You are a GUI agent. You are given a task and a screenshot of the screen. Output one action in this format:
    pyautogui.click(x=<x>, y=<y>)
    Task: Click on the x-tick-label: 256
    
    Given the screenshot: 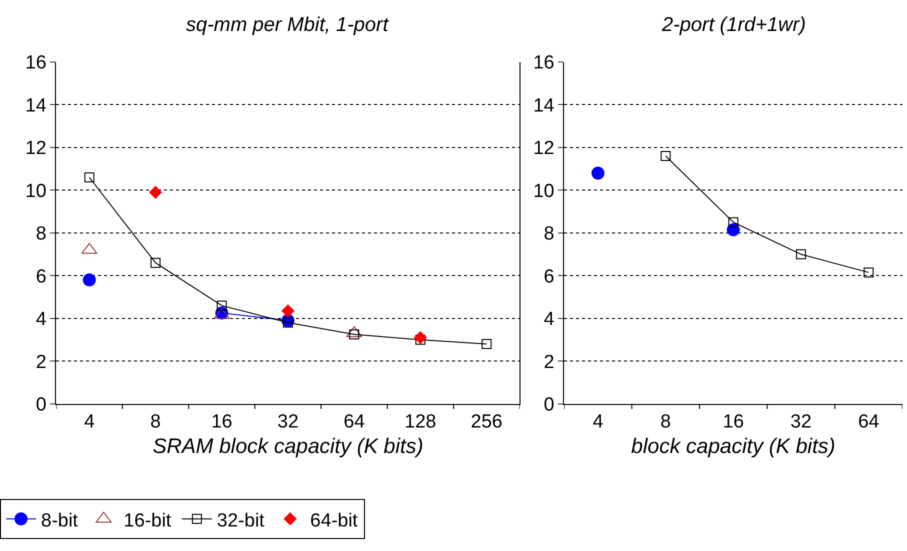 What is the action you would take?
    pyautogui.click(x=486, y=422)
    